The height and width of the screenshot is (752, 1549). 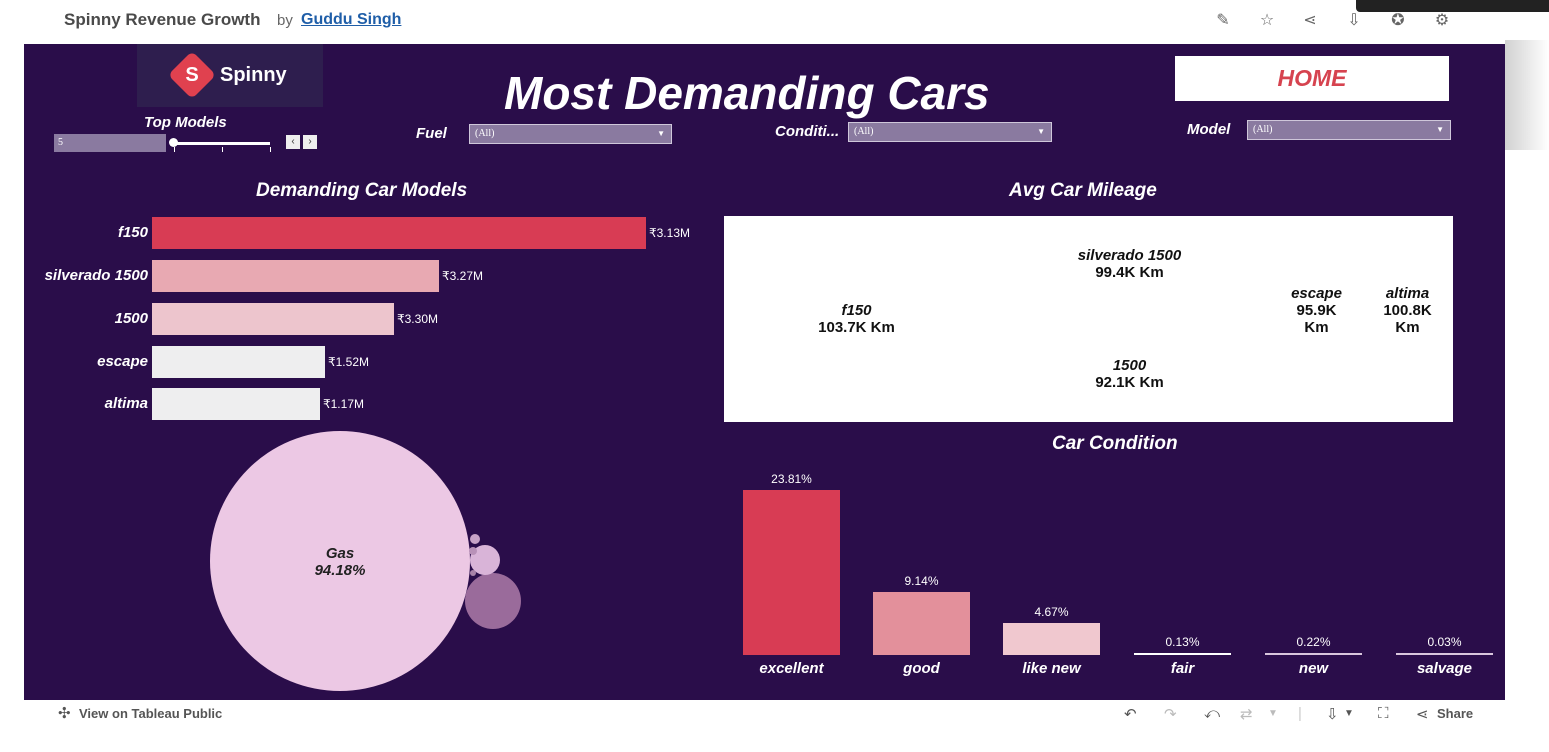 What do you see at coordinates (864, 131) in the screenshot?
I see `condition-filter-value: (All)` at bounding box center [864, 131].